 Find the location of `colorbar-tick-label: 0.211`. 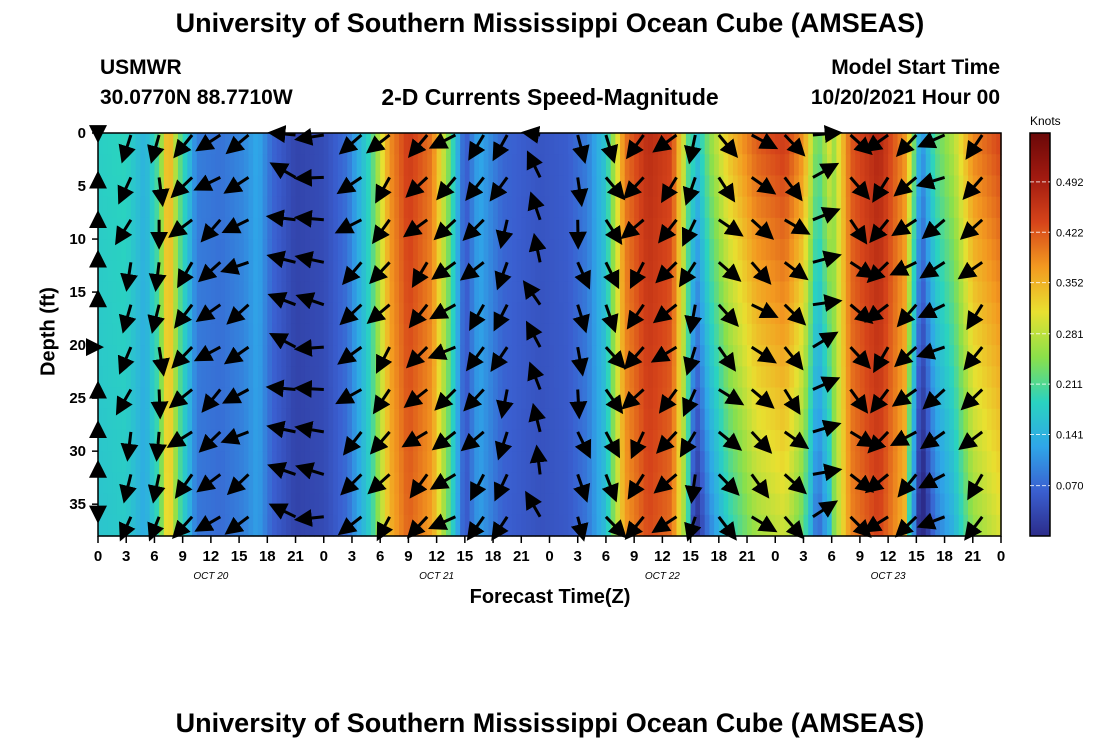

colorbar-tick-label: 0.211 is located at coordinates (1069, 385).